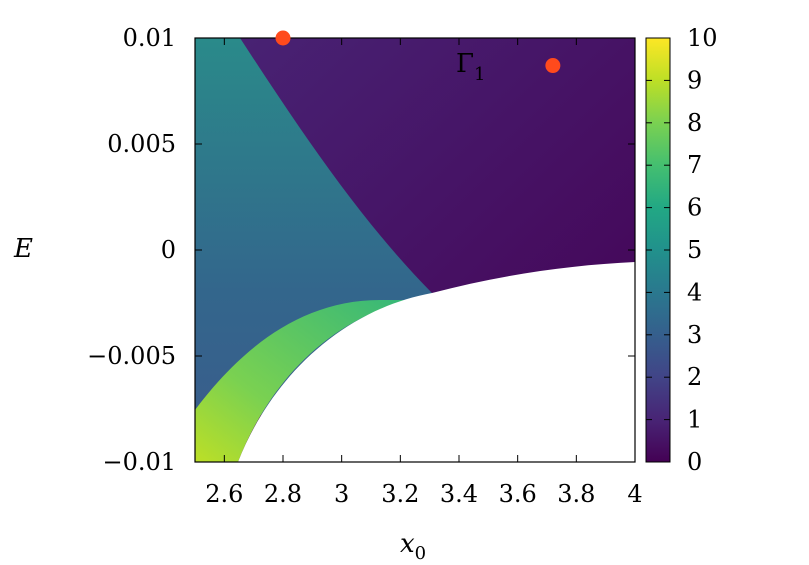 This screenshot has width=809, height=565. I want to click on colorbar-tick-label: 3, so click(694, 335).